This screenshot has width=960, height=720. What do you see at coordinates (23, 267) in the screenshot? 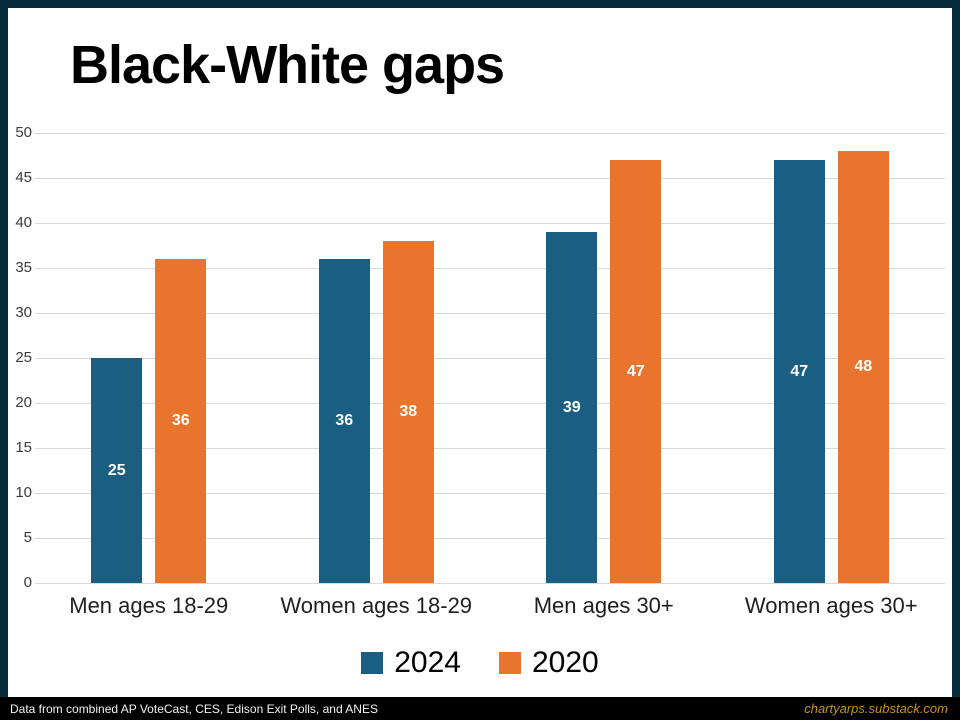
I see `y-tick-label: 35` at bounding box center [23, 267].